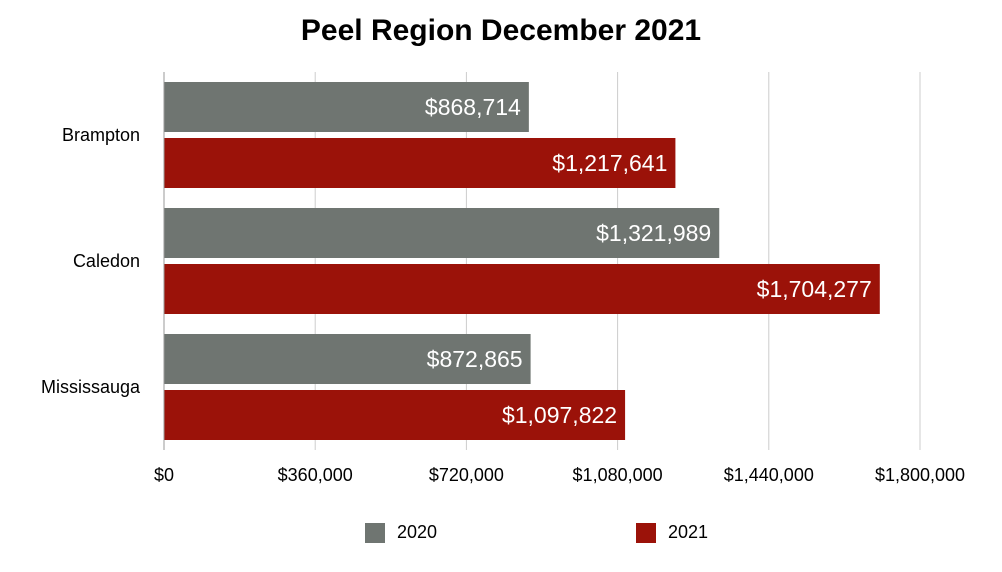  Describe the element at coordinates (769, 475) in the screenshot. I see `x-tick-label: $1,440,000` at that location.